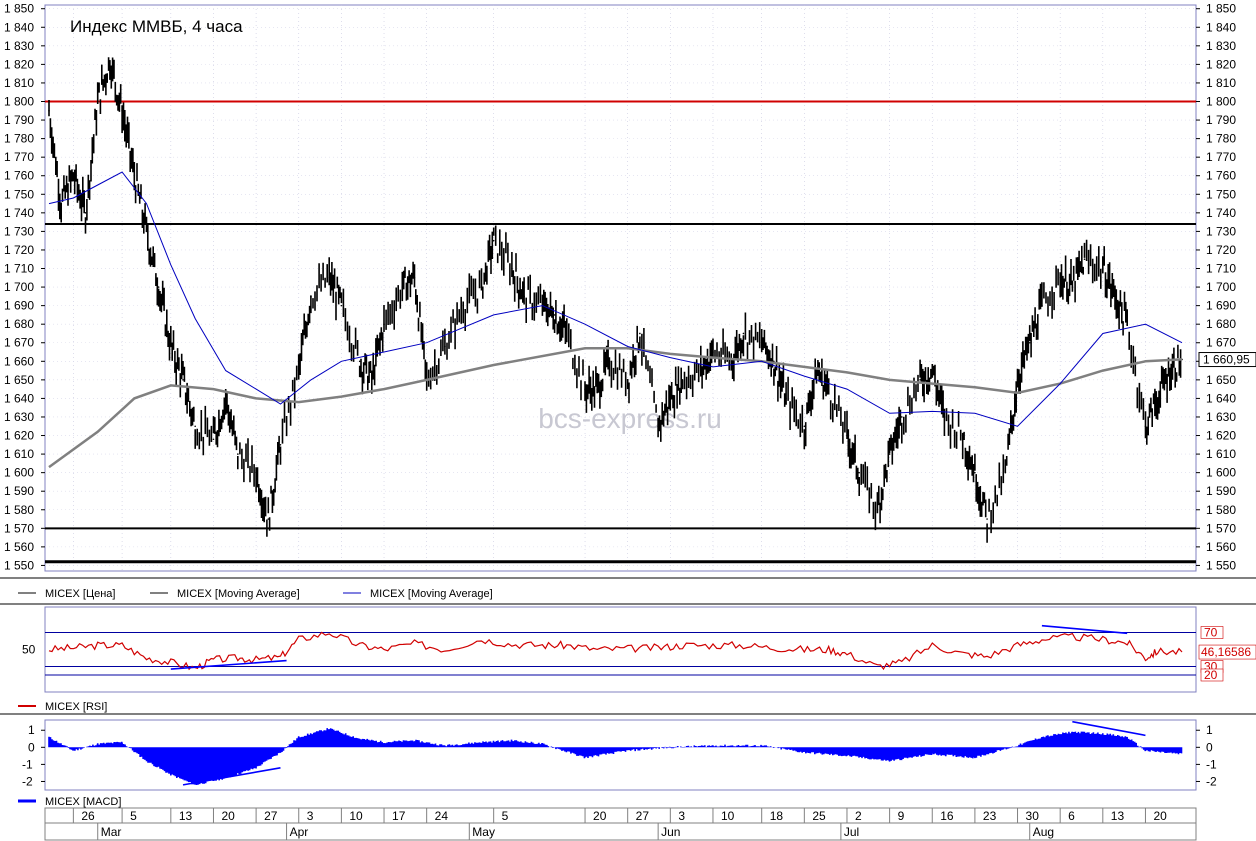 The height and width of the screenshot is (841, 1256). Describe the element at coordinates (620, 649) in the screenshot. I see `rsi-frame` at that location.